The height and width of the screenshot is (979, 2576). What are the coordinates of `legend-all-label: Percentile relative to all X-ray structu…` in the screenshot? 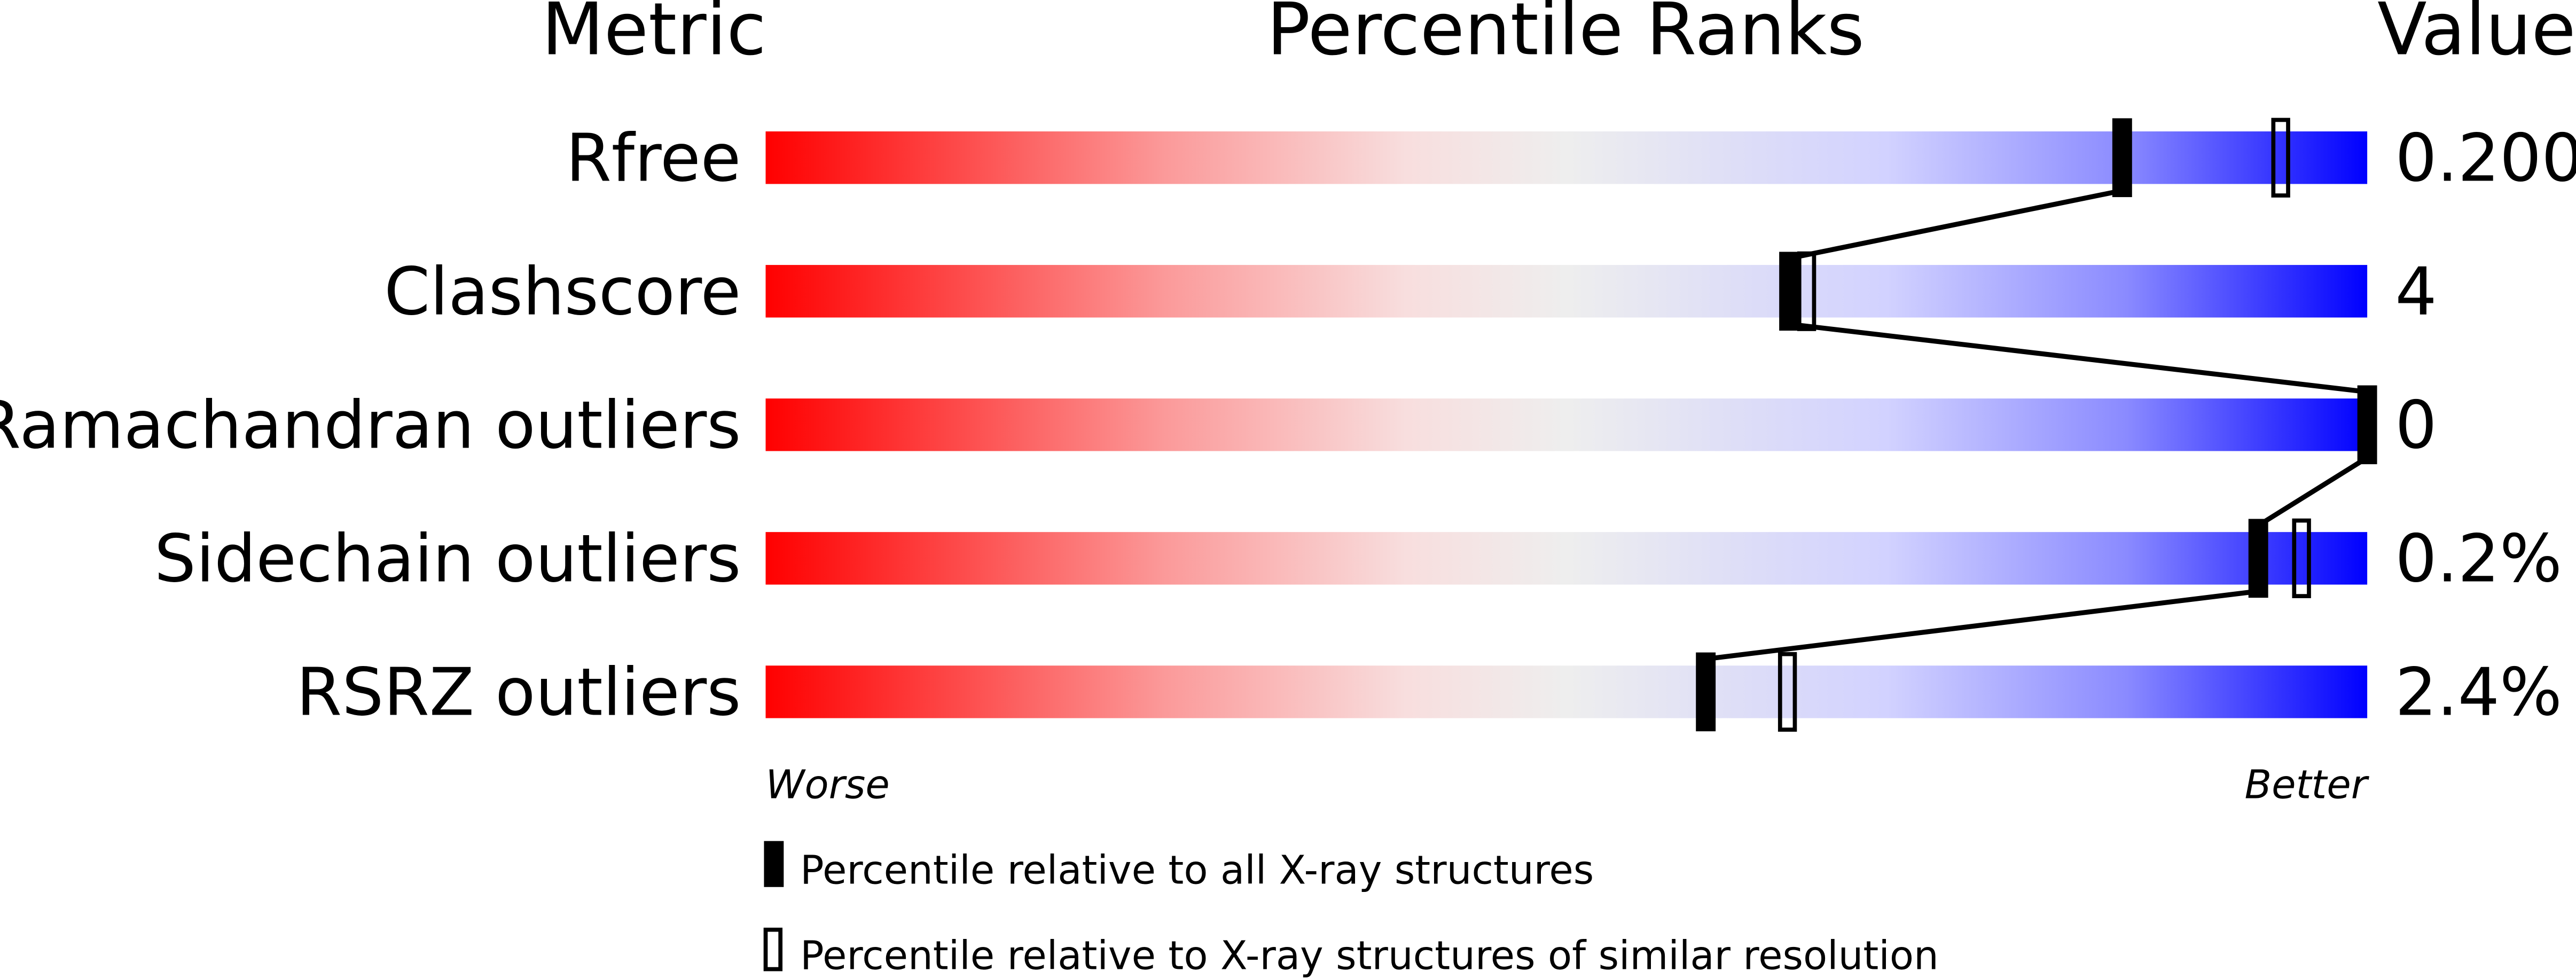 It's located at (1197, 871).